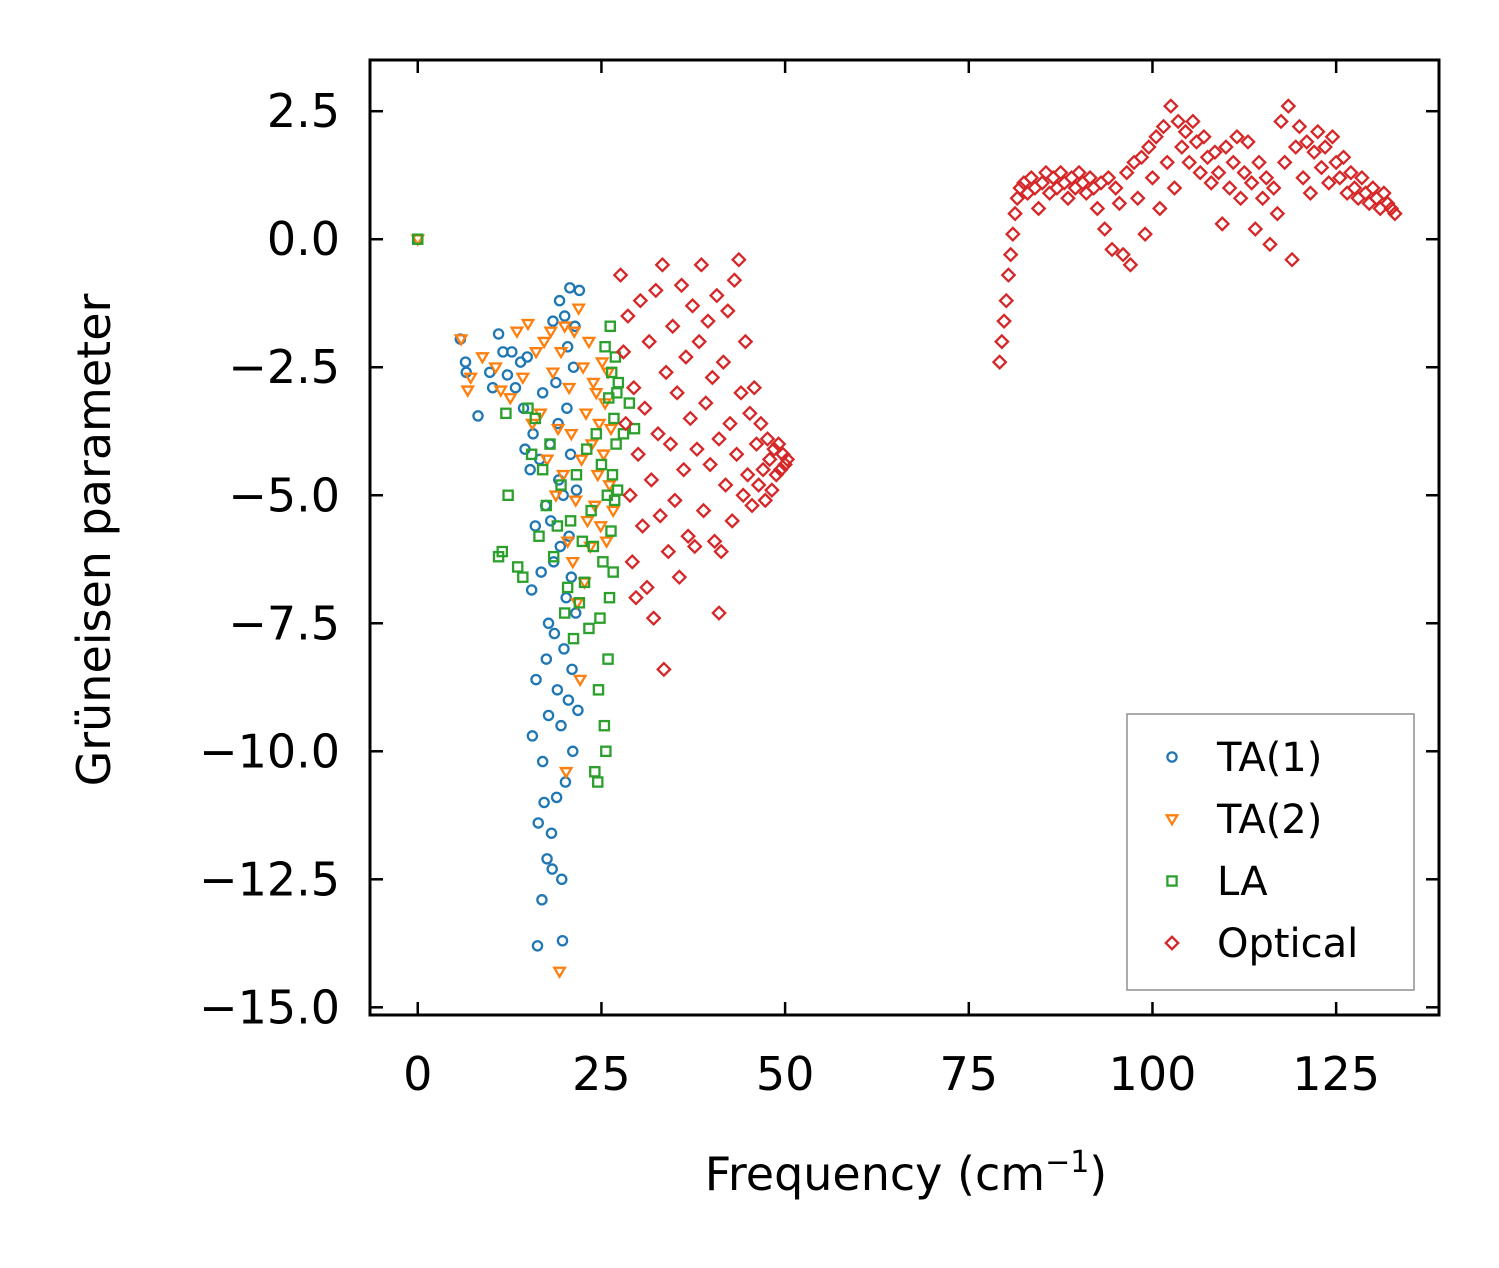 This screenshot has height=1268, width=1499. Describe the element at coordinates (303, 239) in the screenshot. I see `y-tick-label: 0.0` at that location.